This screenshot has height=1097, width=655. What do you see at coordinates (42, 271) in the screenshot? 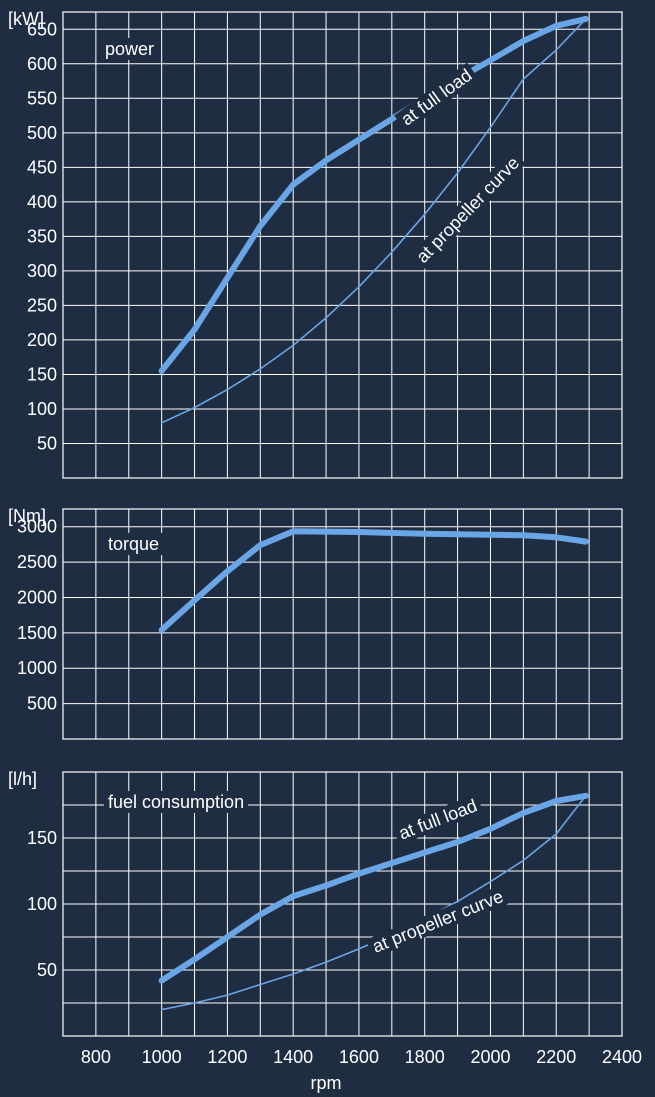
I see `power-y-tick-label: 300` at bounding box center [42, 271].